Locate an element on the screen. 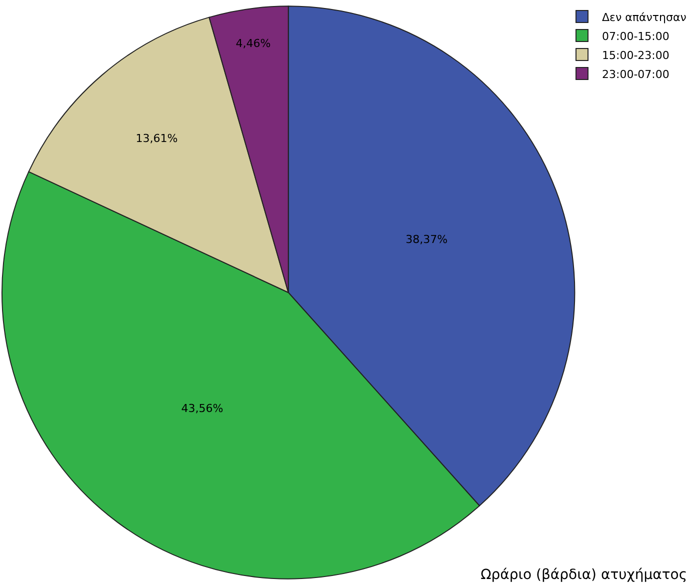 The height and width of the screenshot is (585, 694). legend-label: 07:00-15:00 is located at coordinates (636, 36).